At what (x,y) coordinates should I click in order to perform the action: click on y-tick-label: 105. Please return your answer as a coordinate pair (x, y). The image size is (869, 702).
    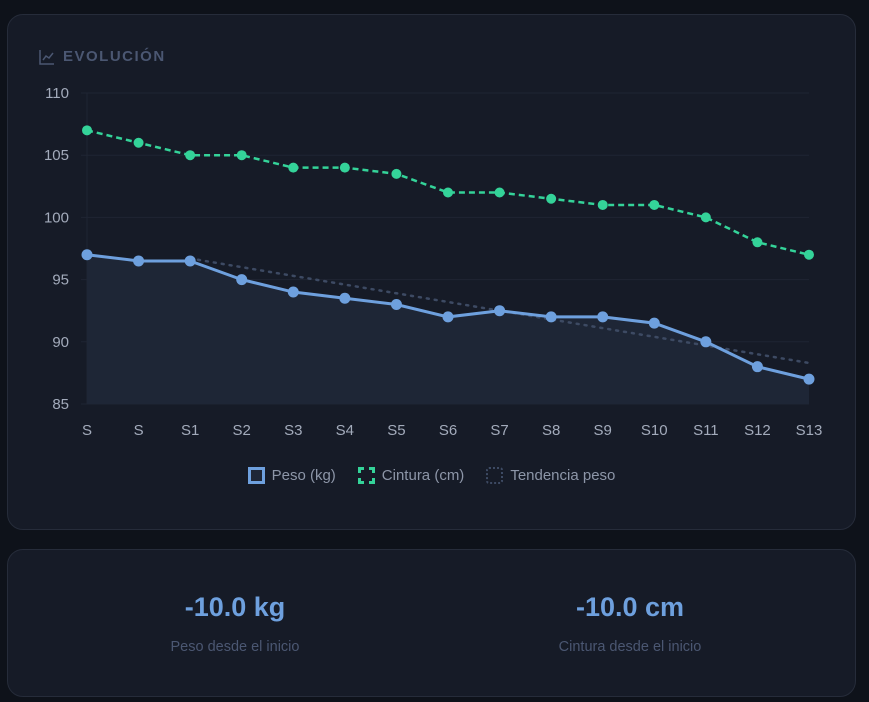
    Looking at the image, I should click on (56, 155).